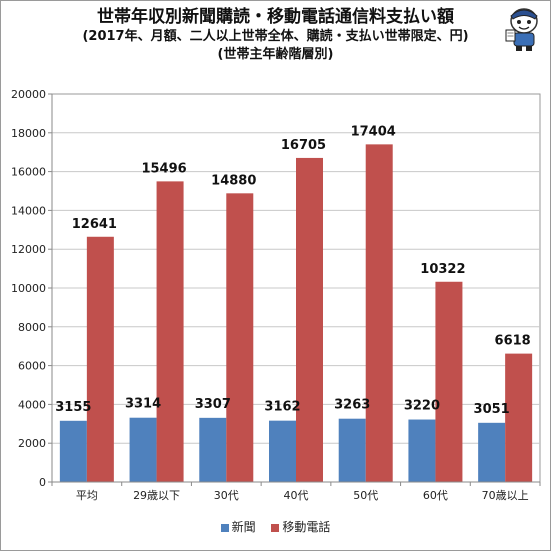  Describe the element at coordinates (28, 172) in the screenshot. I see `y-tick-label: 16000` at that location.